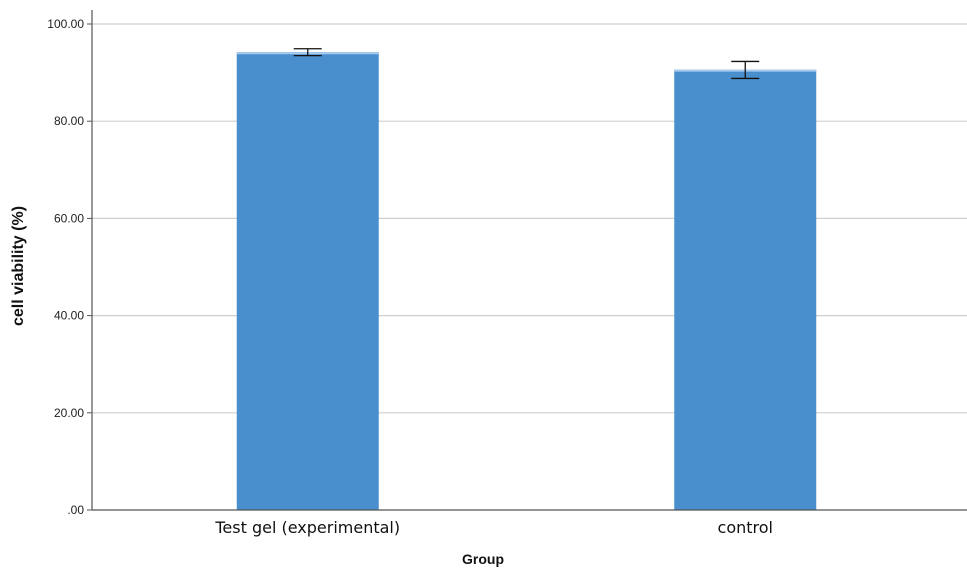 Image resolution: width=967 pixels, height=571 pixels. I want to click on y-tick-label: 100.00, so click(65, 24).